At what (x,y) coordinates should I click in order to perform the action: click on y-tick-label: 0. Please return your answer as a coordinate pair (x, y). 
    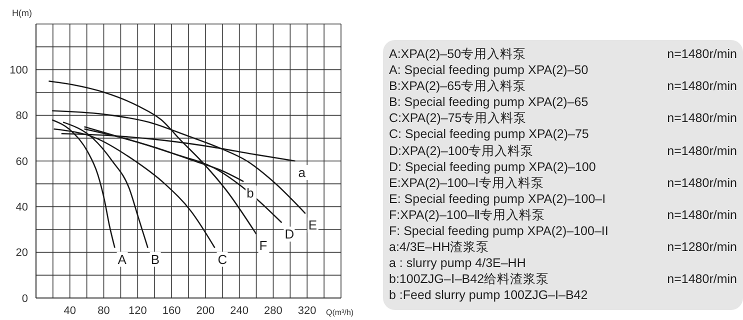
    Looking at the image, I should click on (25, 298).